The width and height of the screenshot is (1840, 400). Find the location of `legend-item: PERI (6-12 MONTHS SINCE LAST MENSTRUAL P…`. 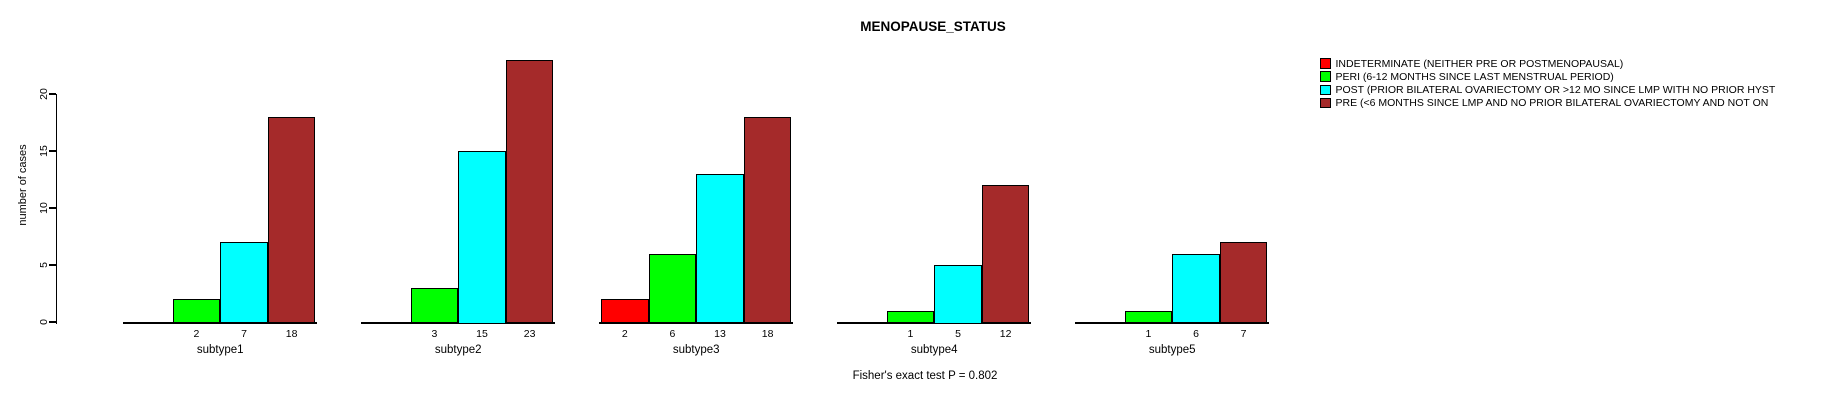

legend-item: PERI (6-12 MONTHS SINCE LAST MENSTRUAL P… is located at coordinates (1467, 76).